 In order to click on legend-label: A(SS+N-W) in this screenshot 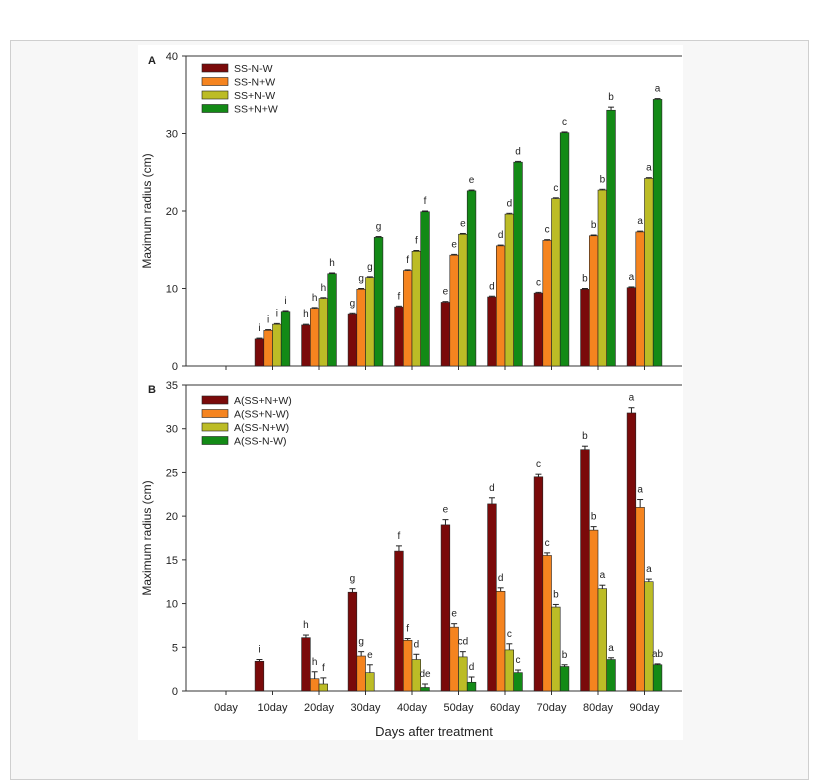, I will do `click(261, 415)`.